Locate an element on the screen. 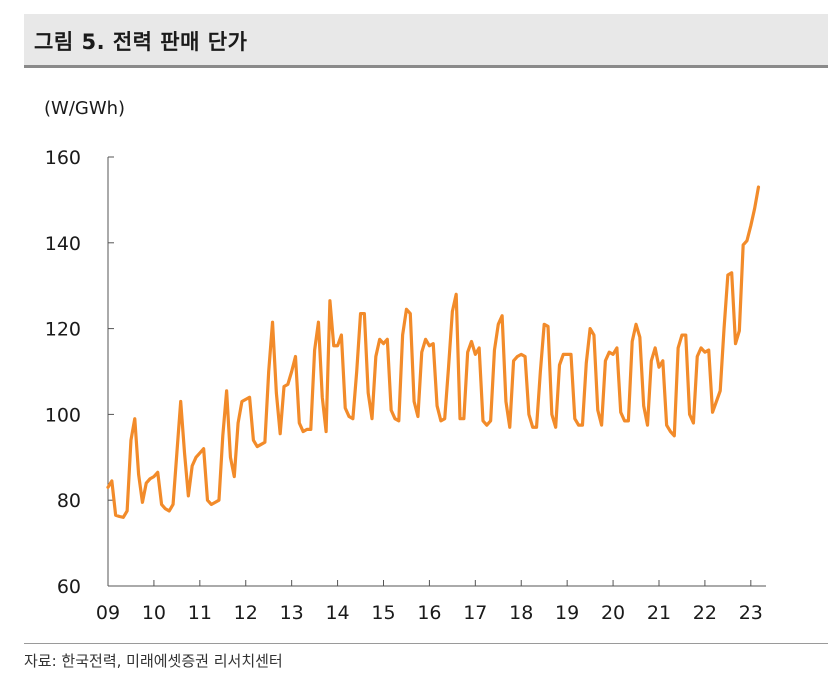 This screenshot has height=694, width=828. source-divider is located at coordinates (426, 643).